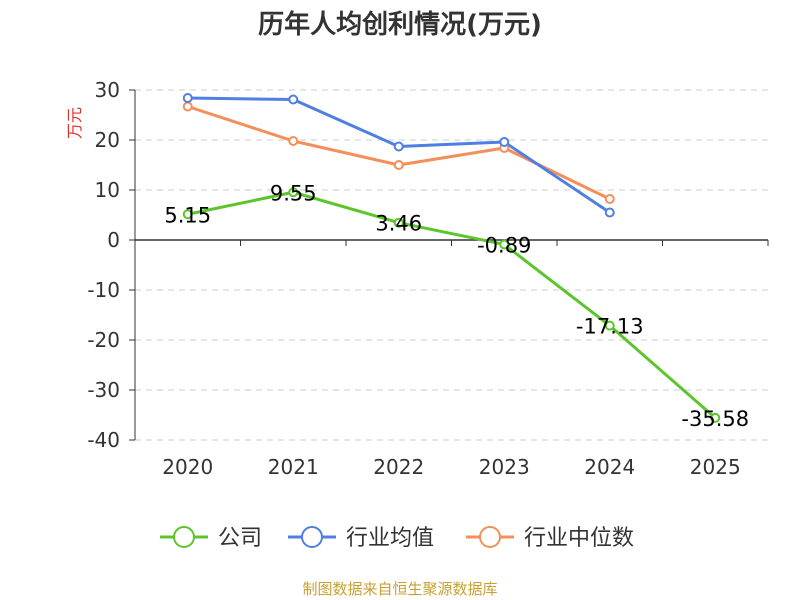 The width and height of the screenshot is (800, 600). I want to click on y-tick-label: 30, so click(107, 90).